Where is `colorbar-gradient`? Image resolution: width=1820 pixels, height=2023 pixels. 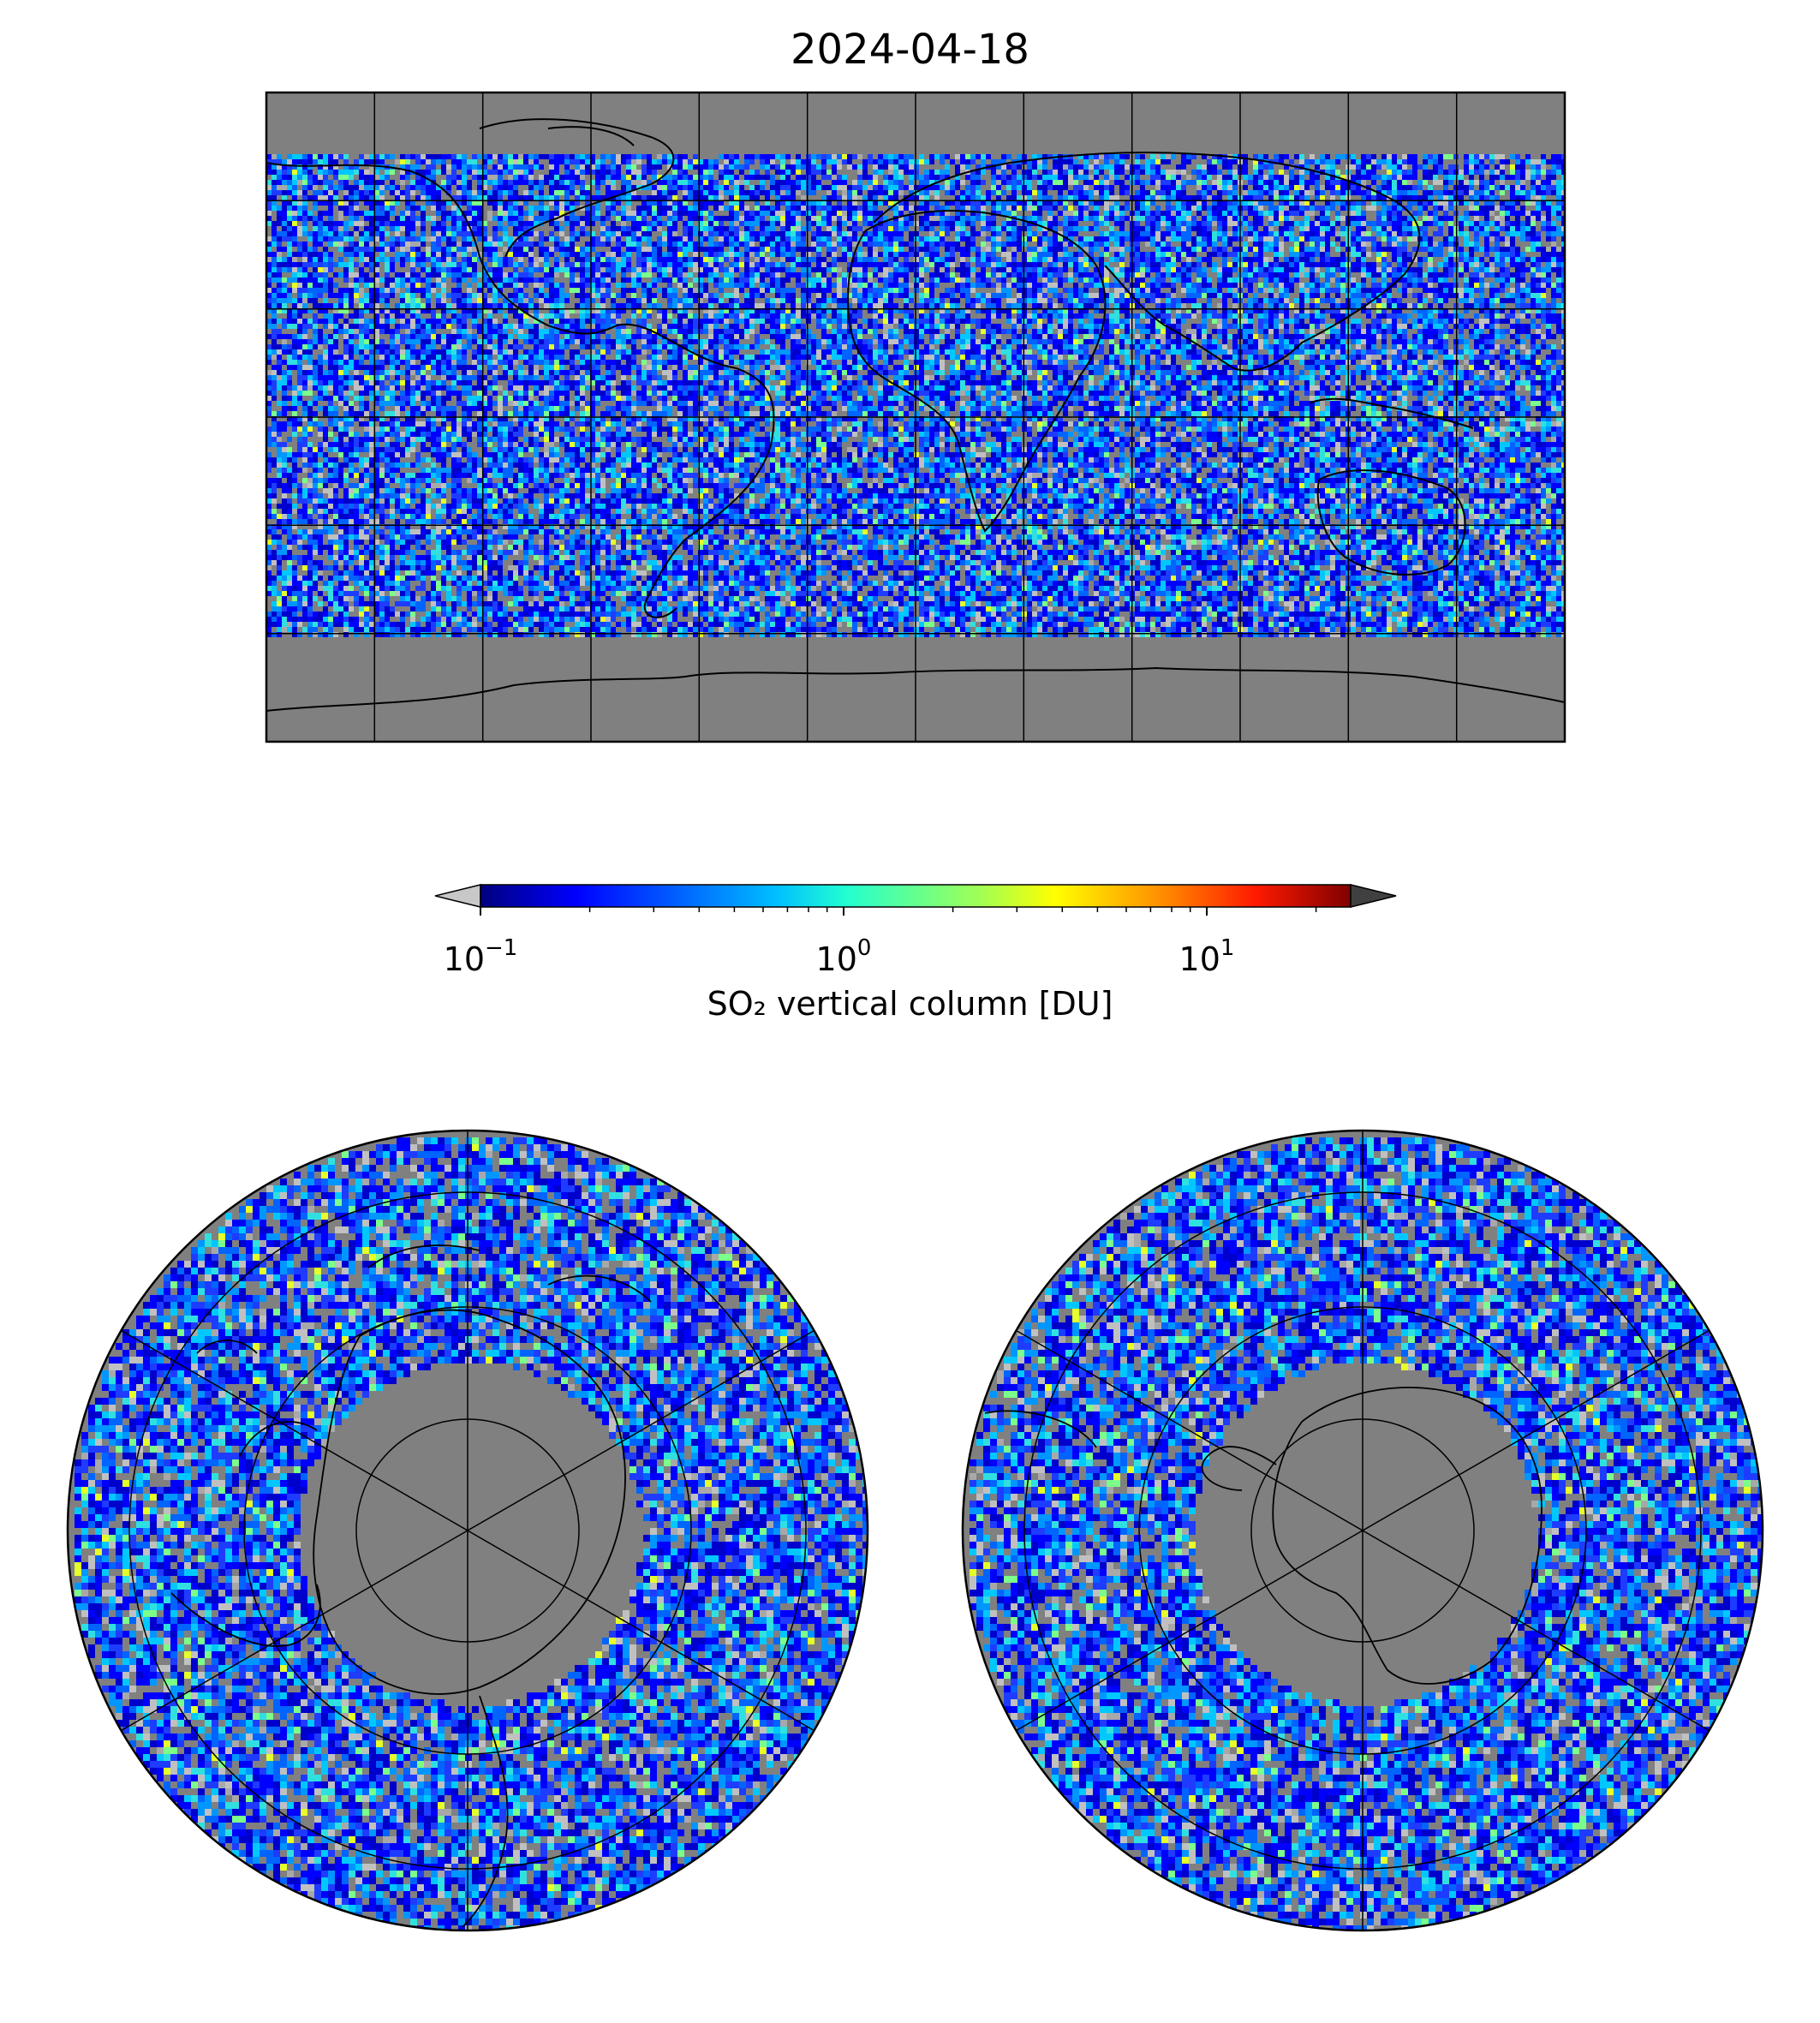
colorbar-gradient is located at coordinates (915, 896).